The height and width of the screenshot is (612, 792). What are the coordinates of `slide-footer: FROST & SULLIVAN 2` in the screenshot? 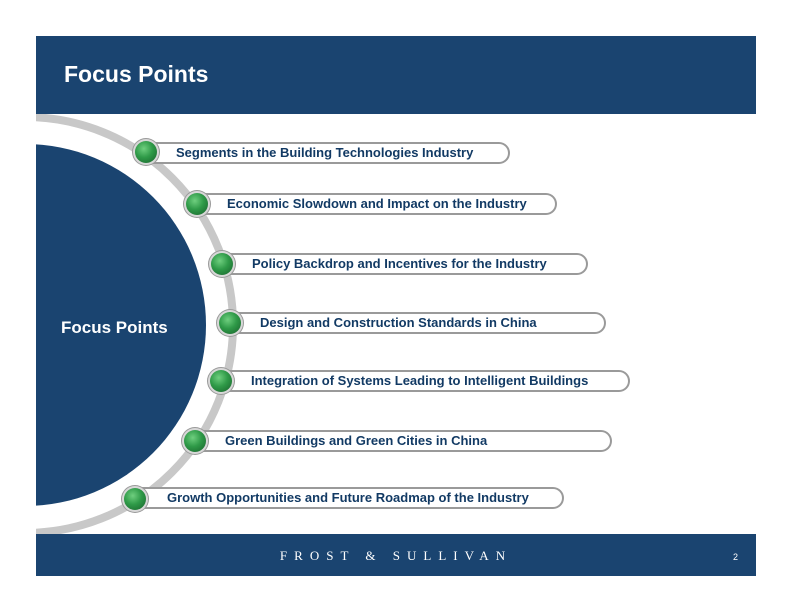 It's located at (396, 555).